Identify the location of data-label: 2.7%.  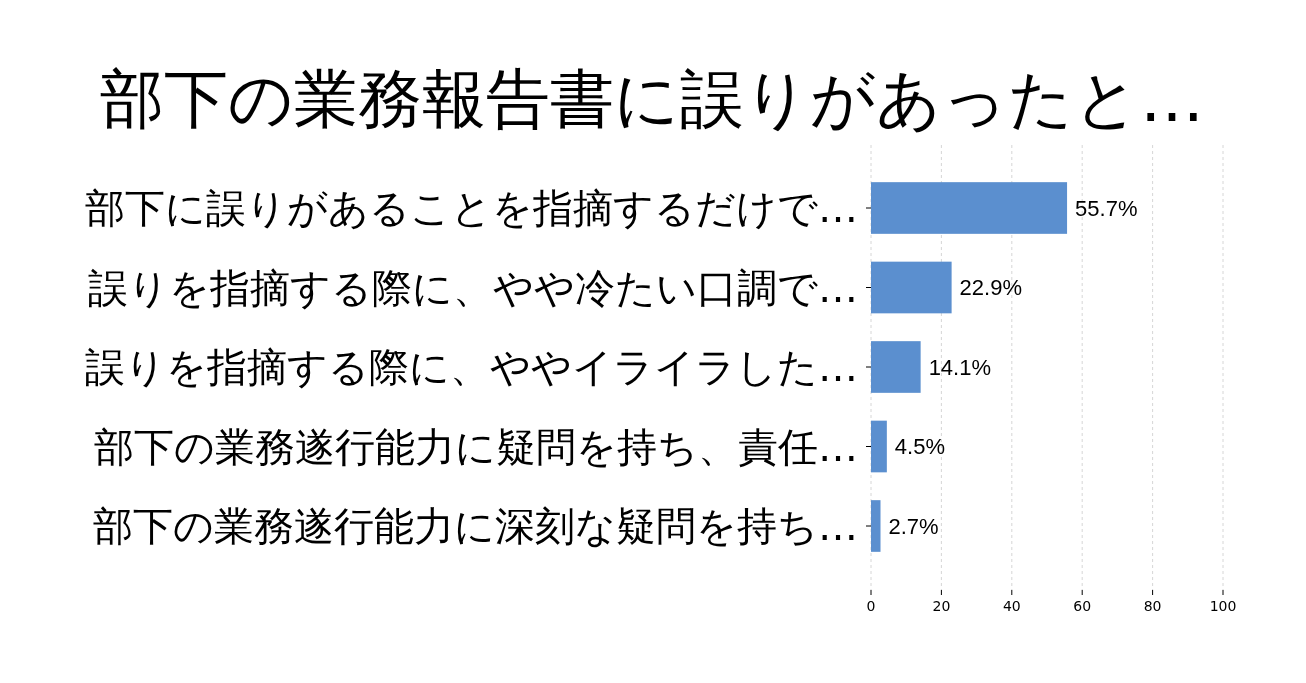
(913, 526).